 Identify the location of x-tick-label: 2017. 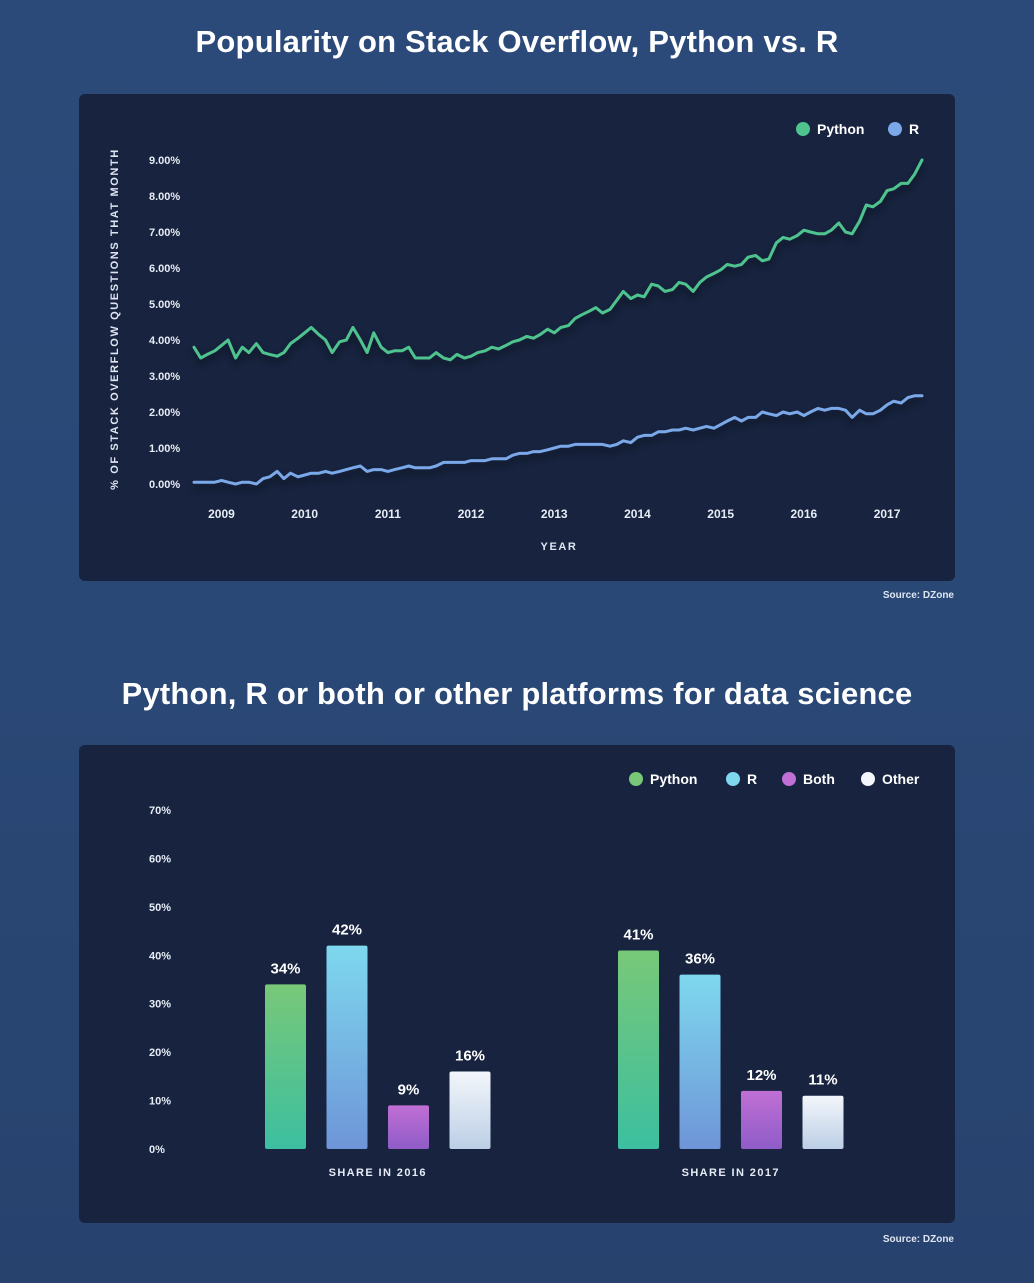
(887, 514).